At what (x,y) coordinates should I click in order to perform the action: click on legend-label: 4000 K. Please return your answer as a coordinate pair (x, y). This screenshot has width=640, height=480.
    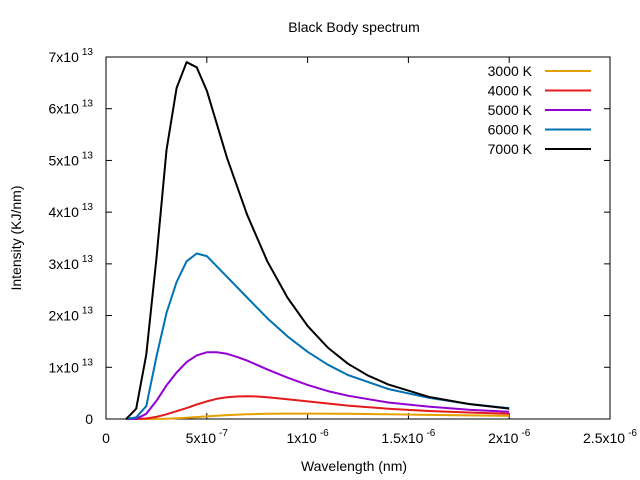
    Looking at the image, I should click on (510, 91).